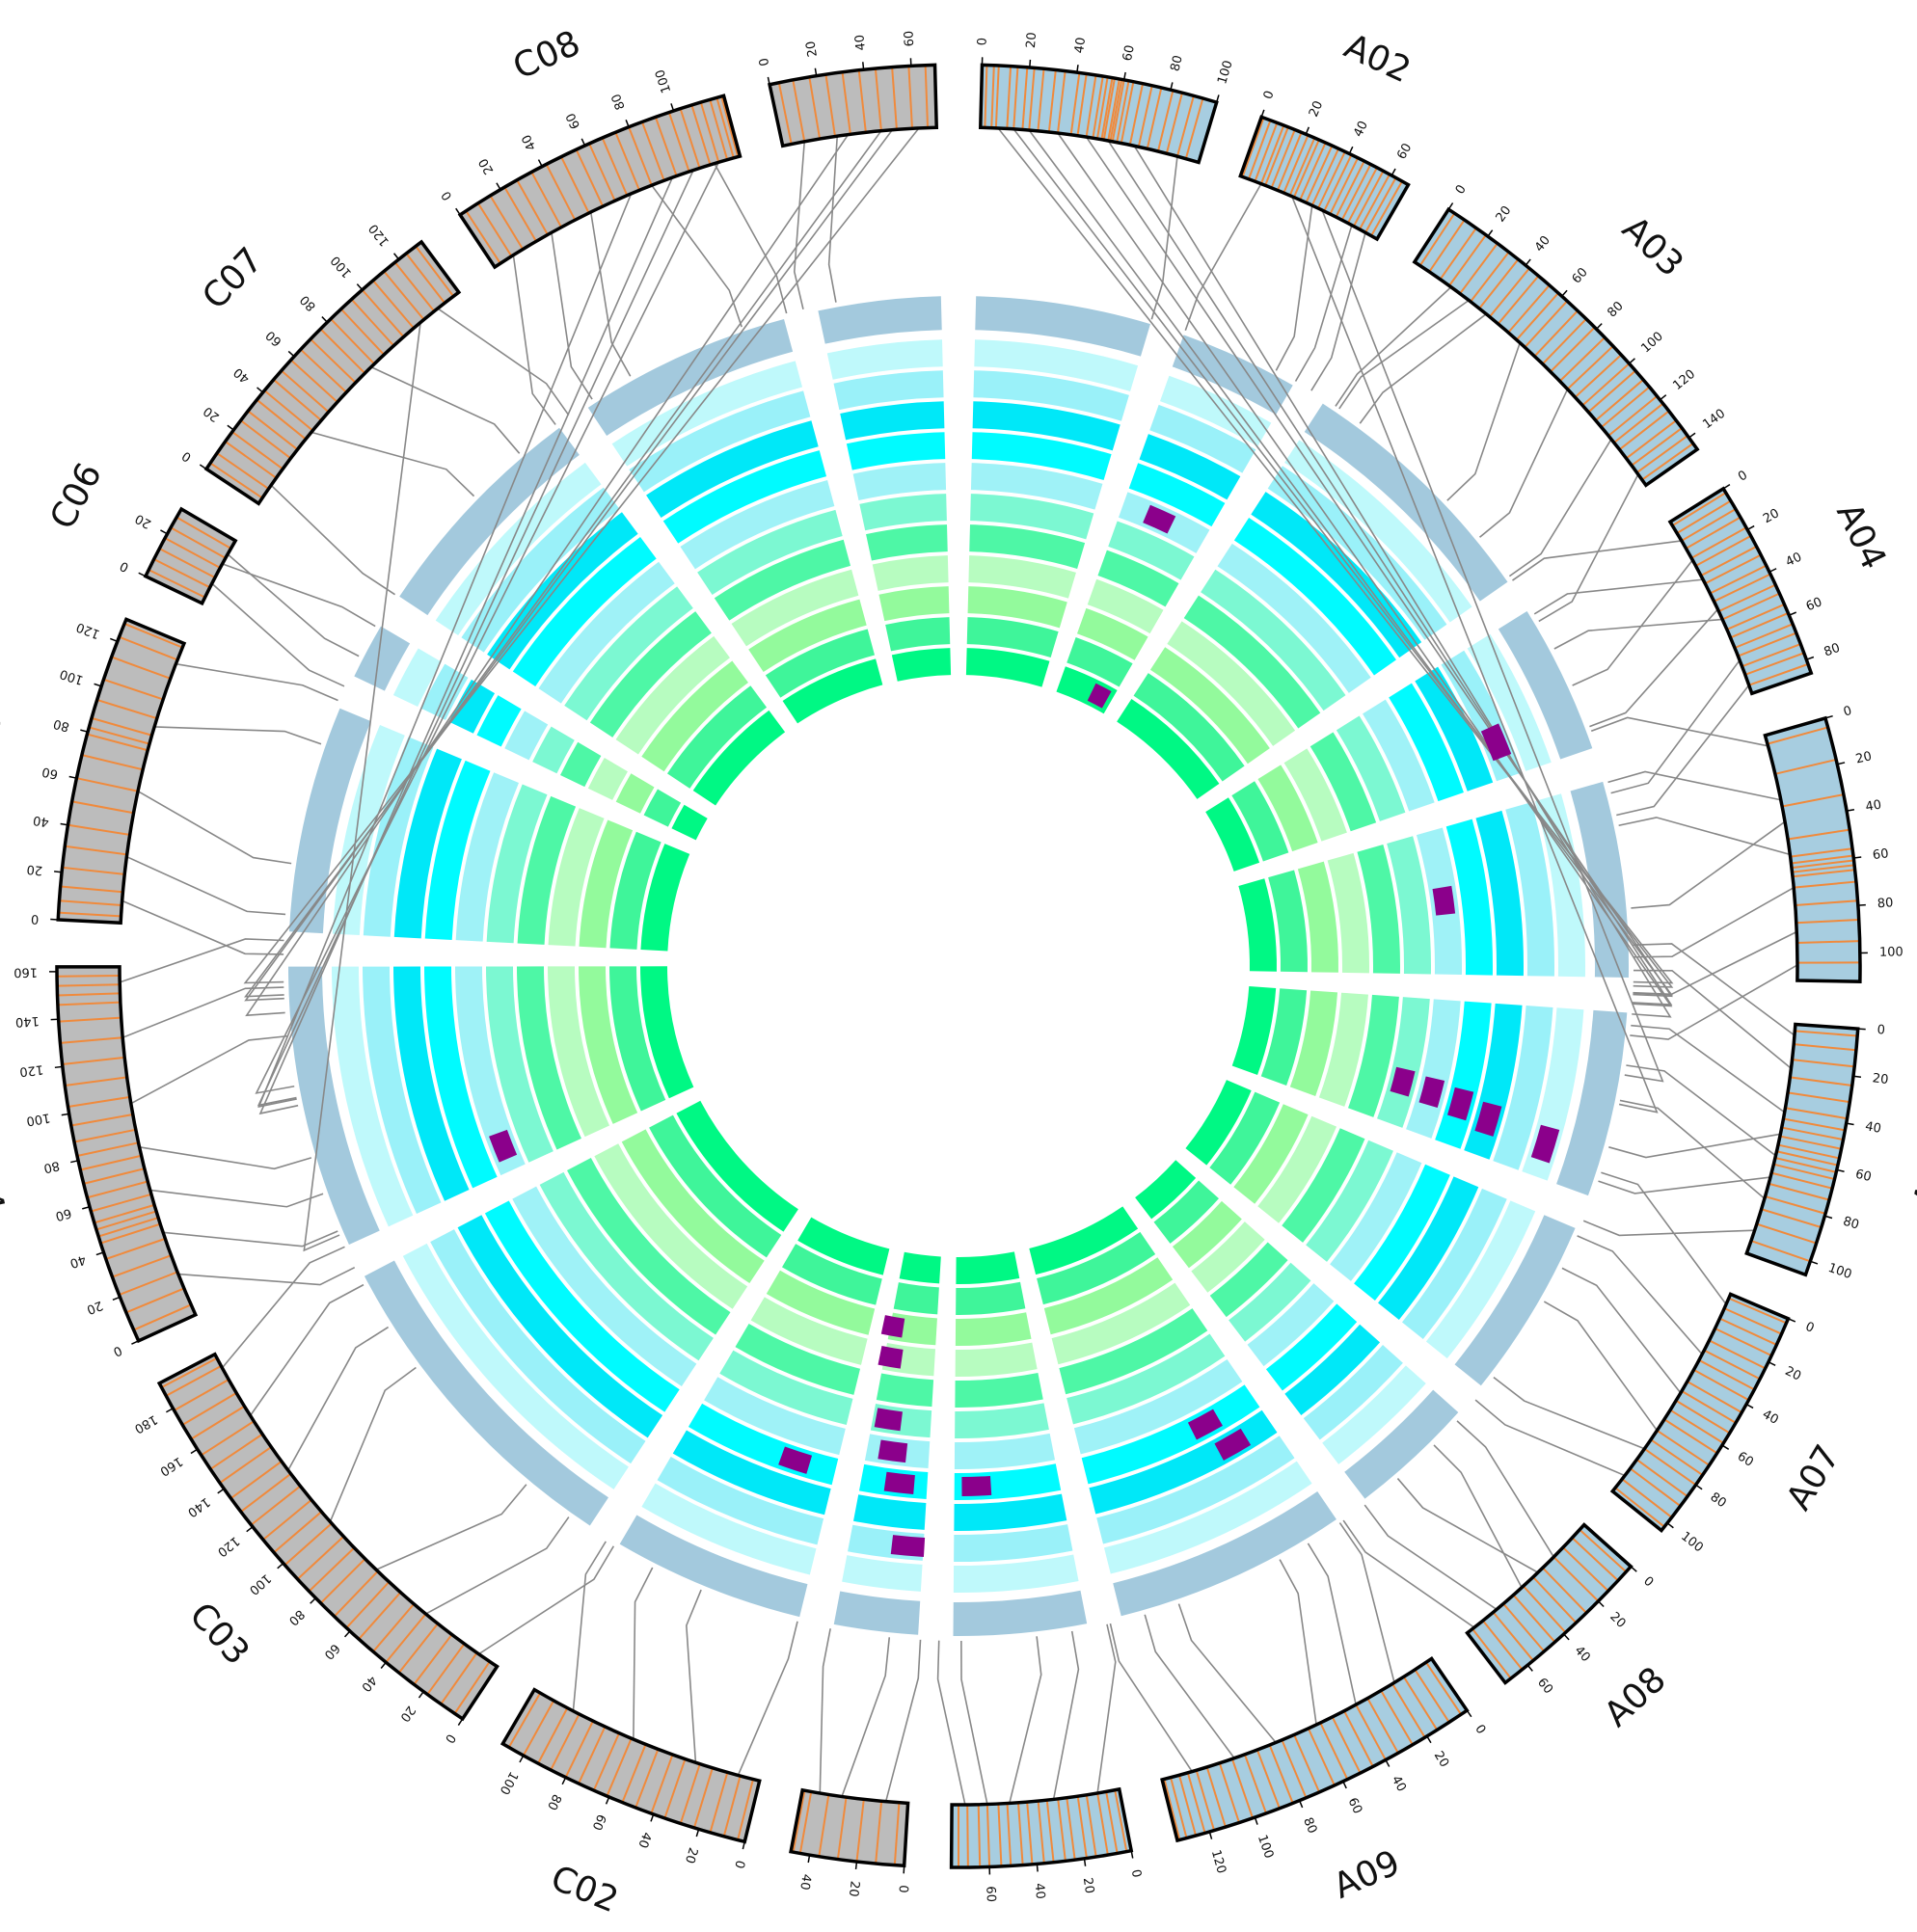  I want to click on tick-label: 60, so click(1580, 275).